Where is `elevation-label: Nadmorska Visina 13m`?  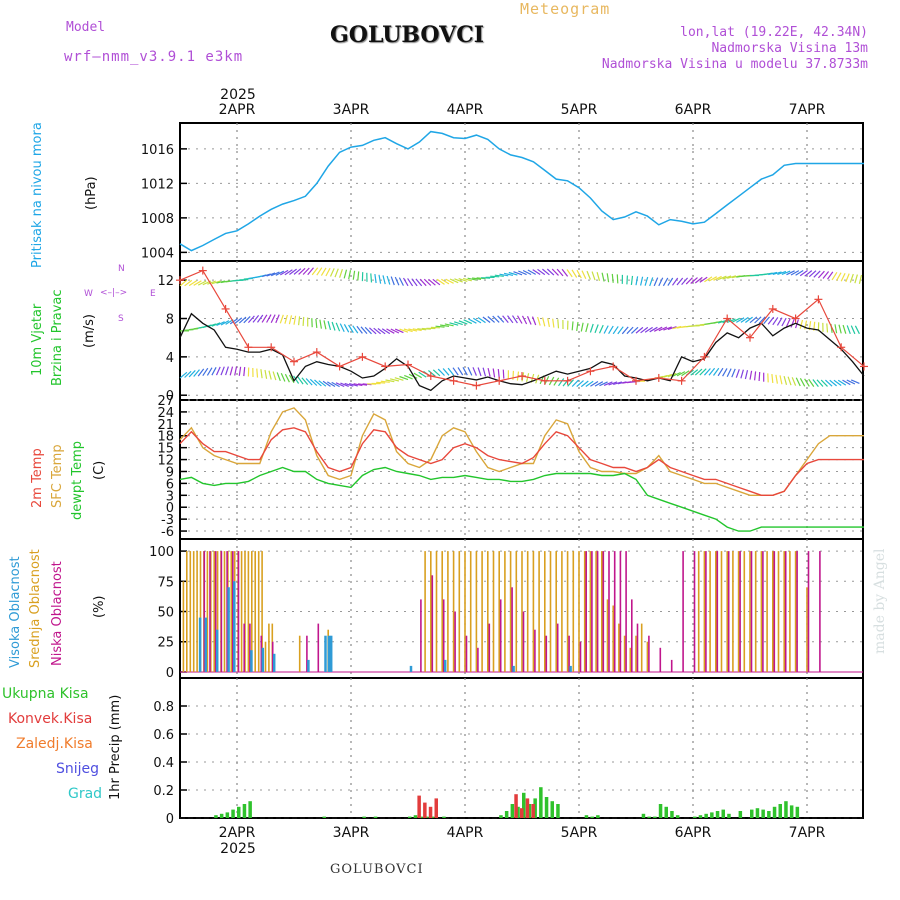 elevation-label: Nadmorska Visina 13m is located at coordinates (789, 48).